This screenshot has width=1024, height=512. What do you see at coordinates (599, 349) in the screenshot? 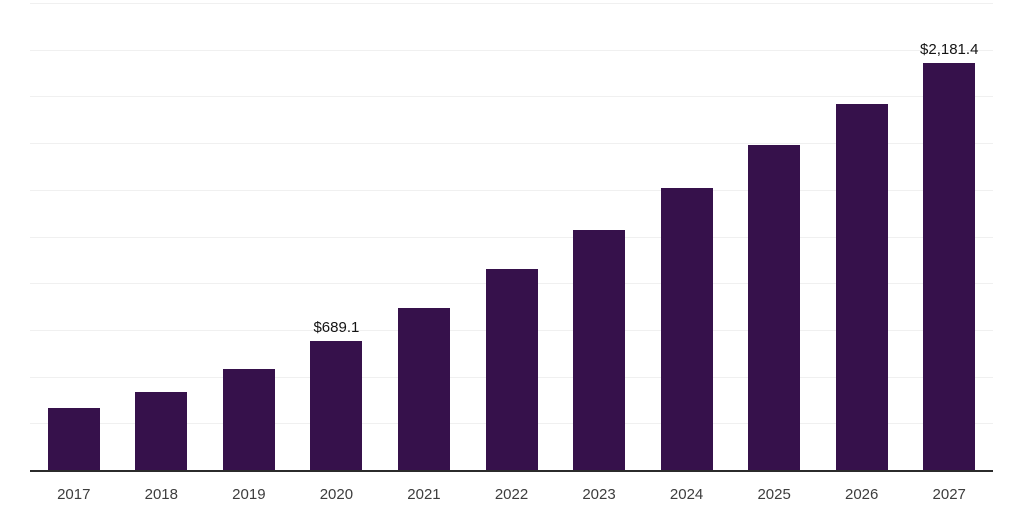
I see `bar-2023` at bounding box center [599, 349].